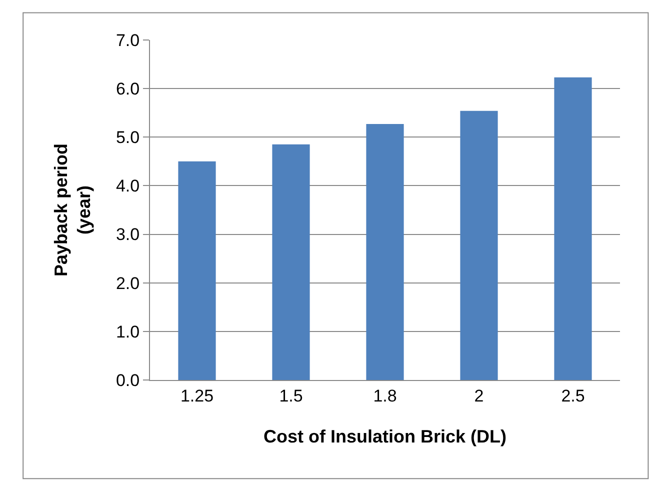 The image size is (660, 500). What do you see at coordinates (573, 396) in the screenshot?
I see `x-tick-label: 2.5` at bounding box center [573, 396].